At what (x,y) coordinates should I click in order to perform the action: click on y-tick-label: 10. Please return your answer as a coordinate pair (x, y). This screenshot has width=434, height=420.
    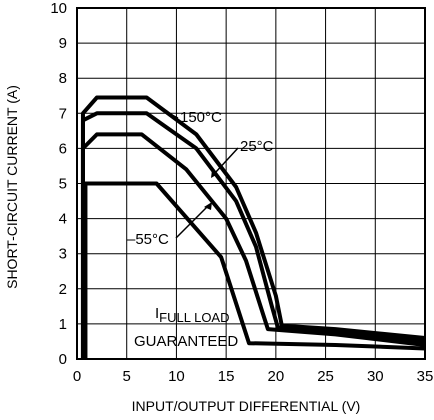
    Looking at the image, I should click on (58, 8).